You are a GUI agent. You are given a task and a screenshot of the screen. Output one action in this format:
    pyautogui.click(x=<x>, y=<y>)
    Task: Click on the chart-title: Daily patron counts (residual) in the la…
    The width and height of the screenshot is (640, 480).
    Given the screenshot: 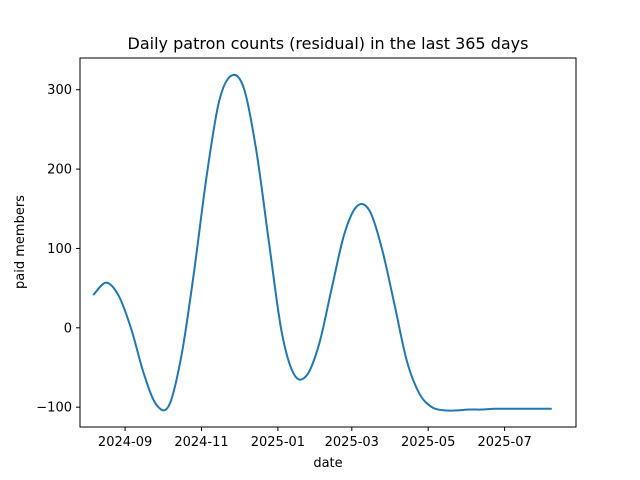 What is the action you would take?
    pyautogui.click(x=328, y=43)
    